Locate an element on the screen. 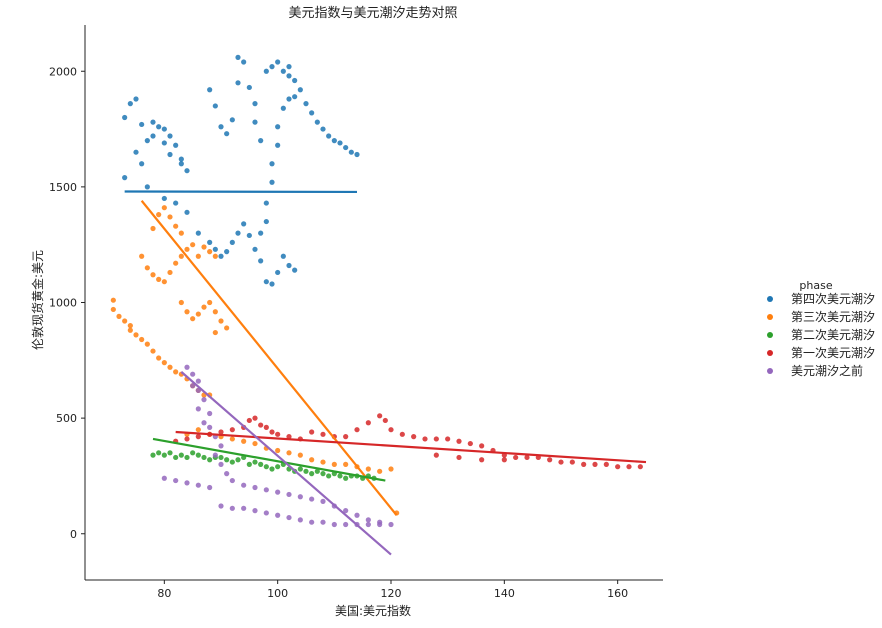 This screenshot has height=628, width=882. series-2-fit-line is located at coordinates (269, 459).